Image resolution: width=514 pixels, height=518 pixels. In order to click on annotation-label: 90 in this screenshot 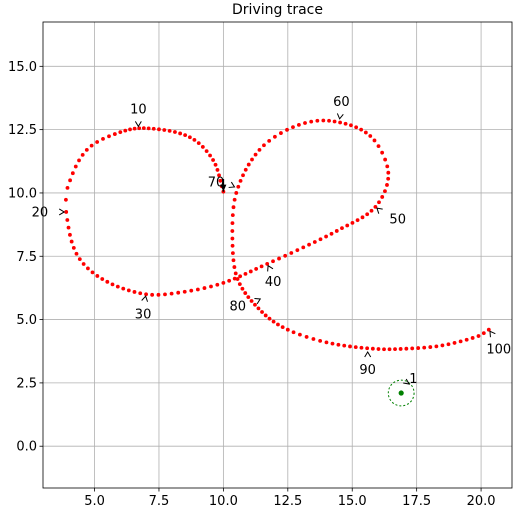, I will do `click(367, 370)`.